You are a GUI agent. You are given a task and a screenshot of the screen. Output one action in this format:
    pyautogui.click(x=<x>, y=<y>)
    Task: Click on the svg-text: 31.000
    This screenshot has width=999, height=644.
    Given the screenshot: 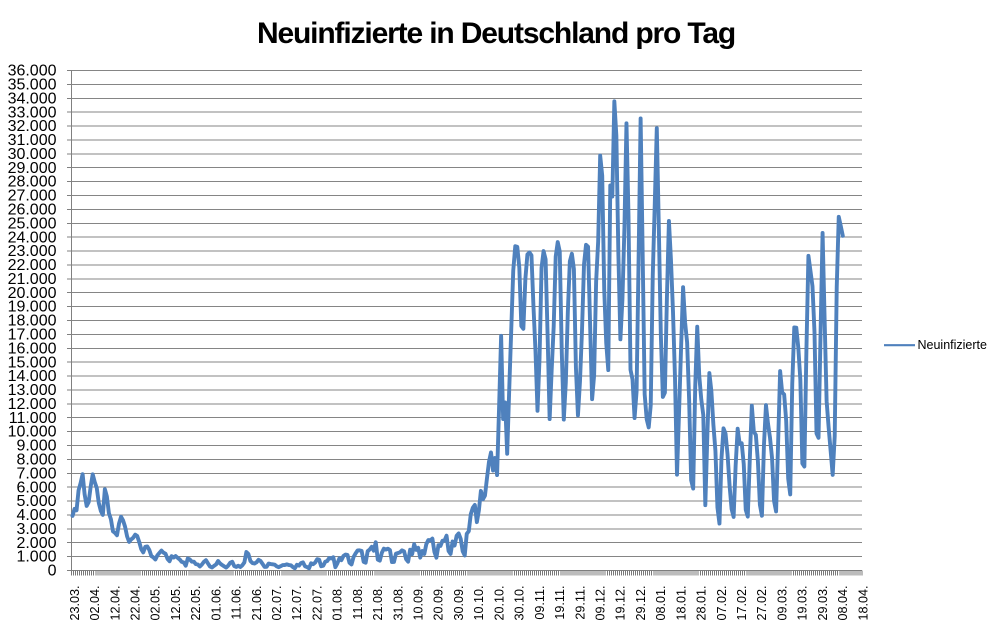 What is the action you would take?
    pyautogui.click(x=32, y=140)
    